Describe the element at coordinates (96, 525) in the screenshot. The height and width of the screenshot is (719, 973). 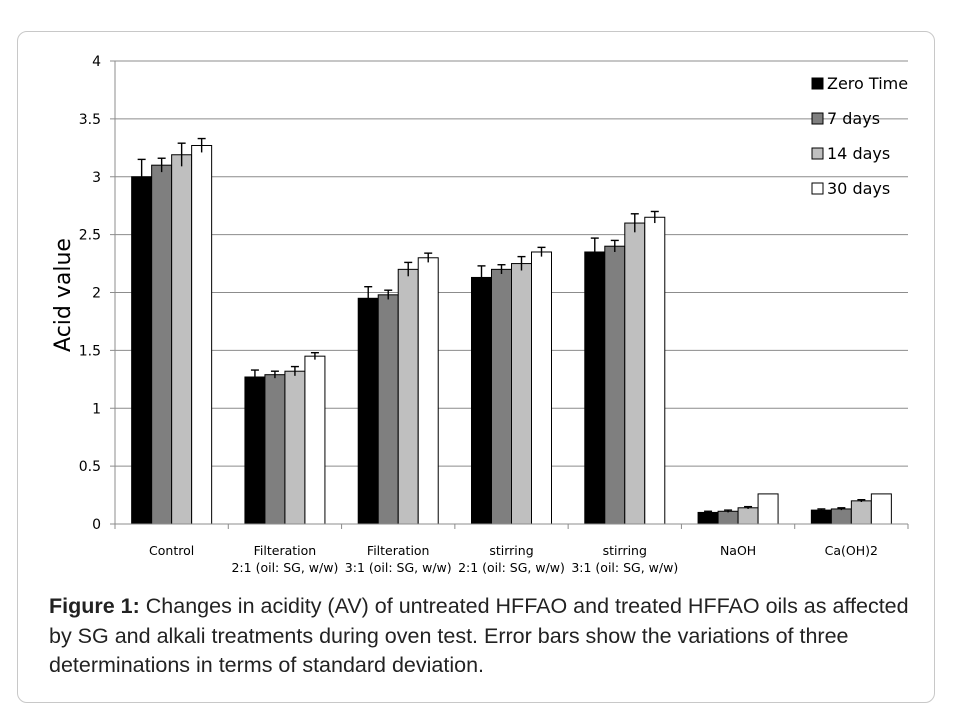
I see `y-tick-label: 0` at that location.